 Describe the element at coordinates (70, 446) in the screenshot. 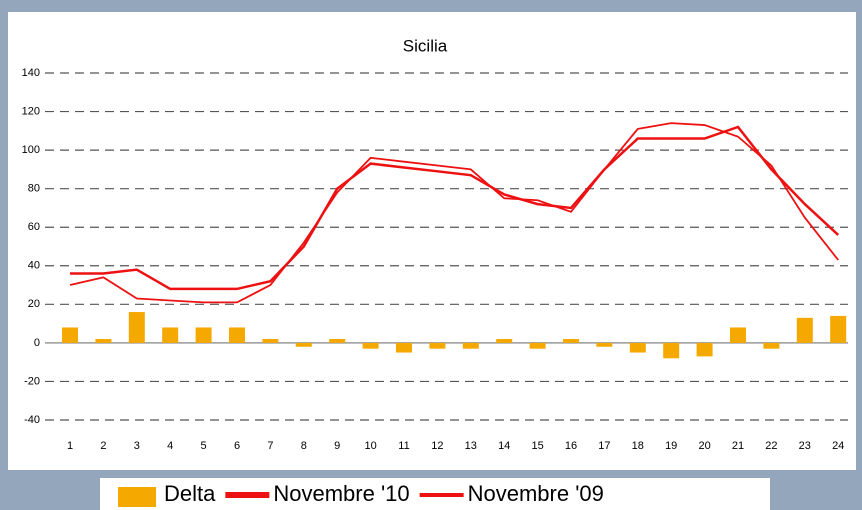

I see `x-tick-label: 1` at that location.